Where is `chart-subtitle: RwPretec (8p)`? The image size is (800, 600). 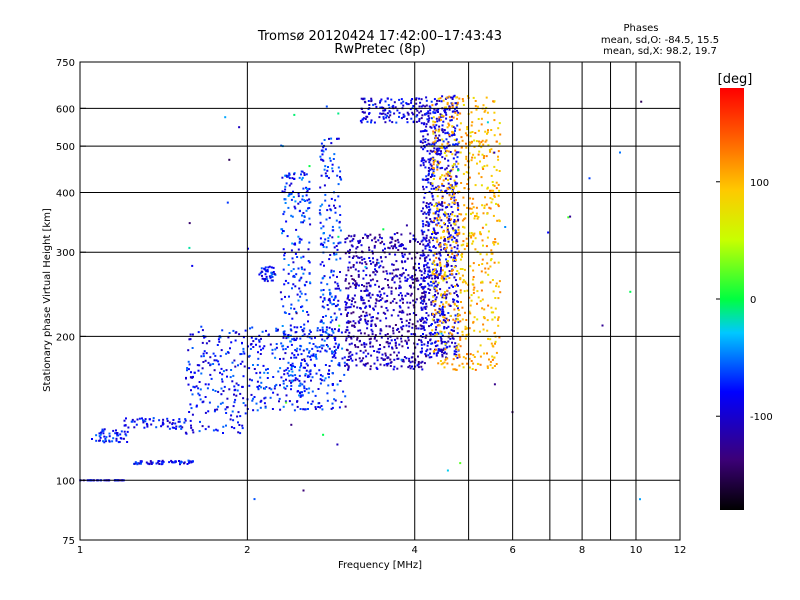 chart-subtitle: RwPretec (8p) is located at coordinates (379, 49).